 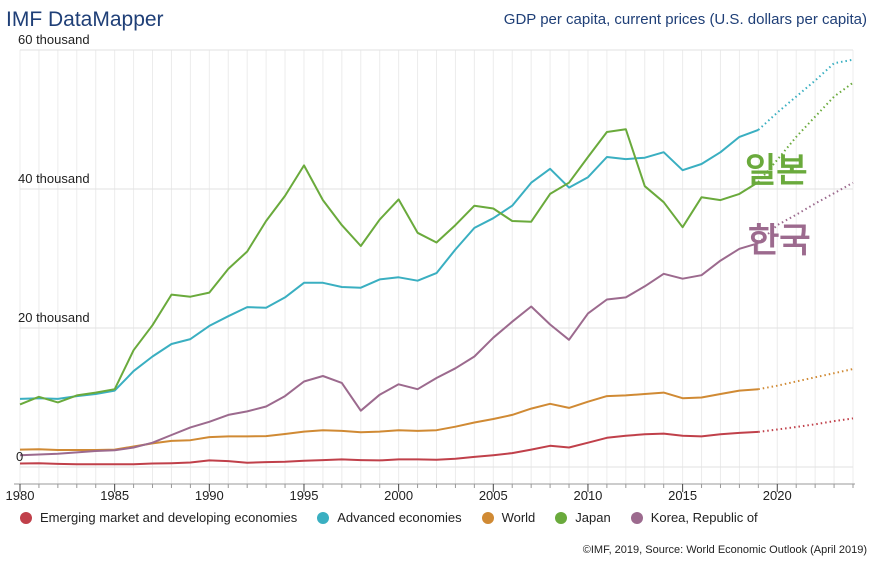 I want to click on series-line-emerging-market-and-developing-economies, so click(x=389, y=448).